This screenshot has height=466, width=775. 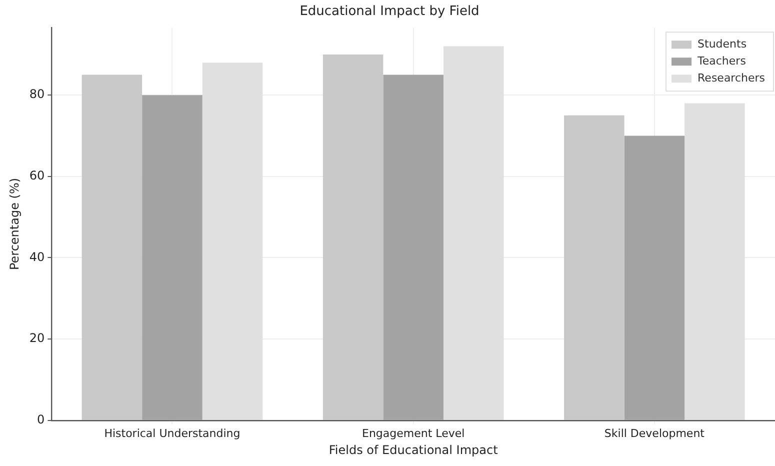 What do you see at coordinates (41, 419) in the screenshot?
I see `y-tick-label: 0` at bounding box center [41, 419].